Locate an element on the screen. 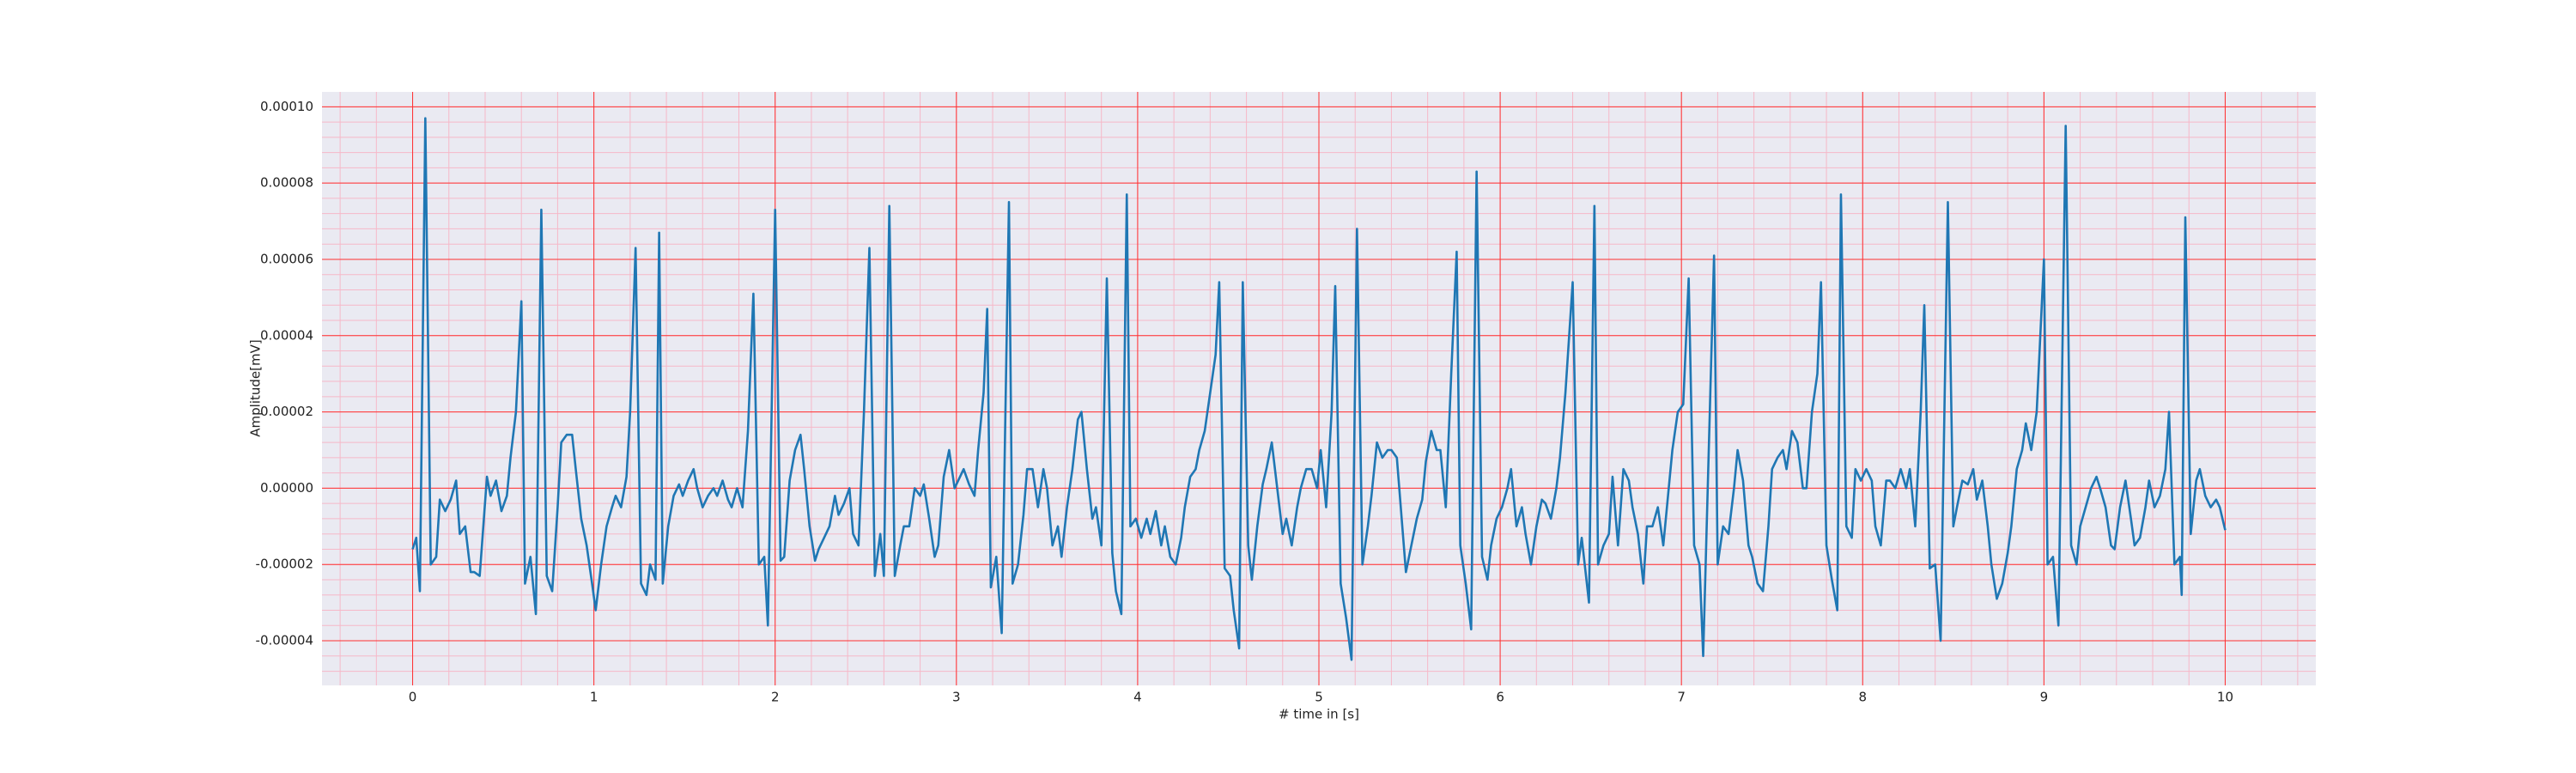 The height and width of the screenshot is (773, 2576). x-tick-label: 5 is located at coordinates (1319, 697).